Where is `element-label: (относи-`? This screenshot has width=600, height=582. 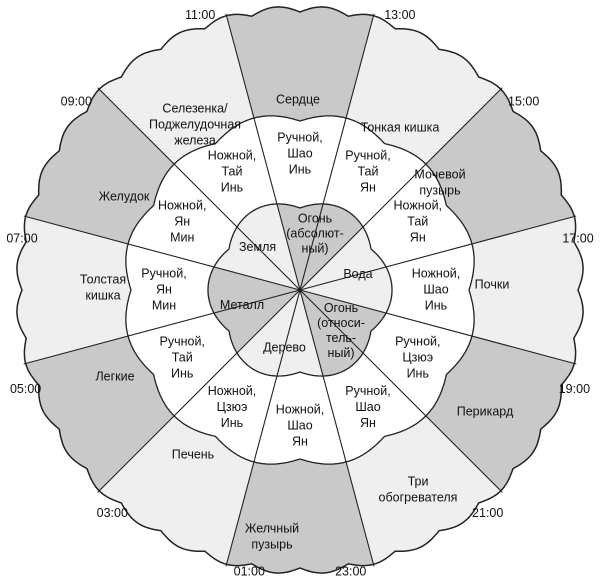 element-label: (относи- is located at coordinates (341, 323).